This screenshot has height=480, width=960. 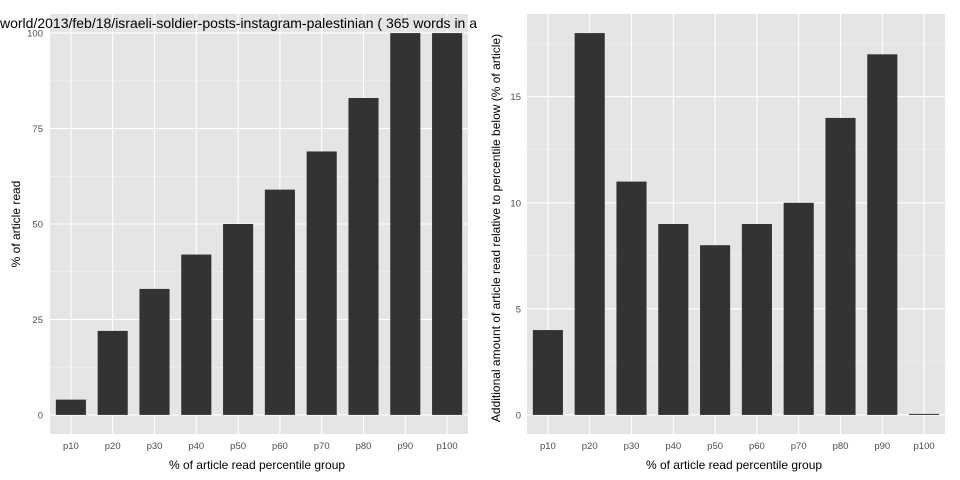 I want to click on y-tick-label: 25, so click(x=37, y=320).